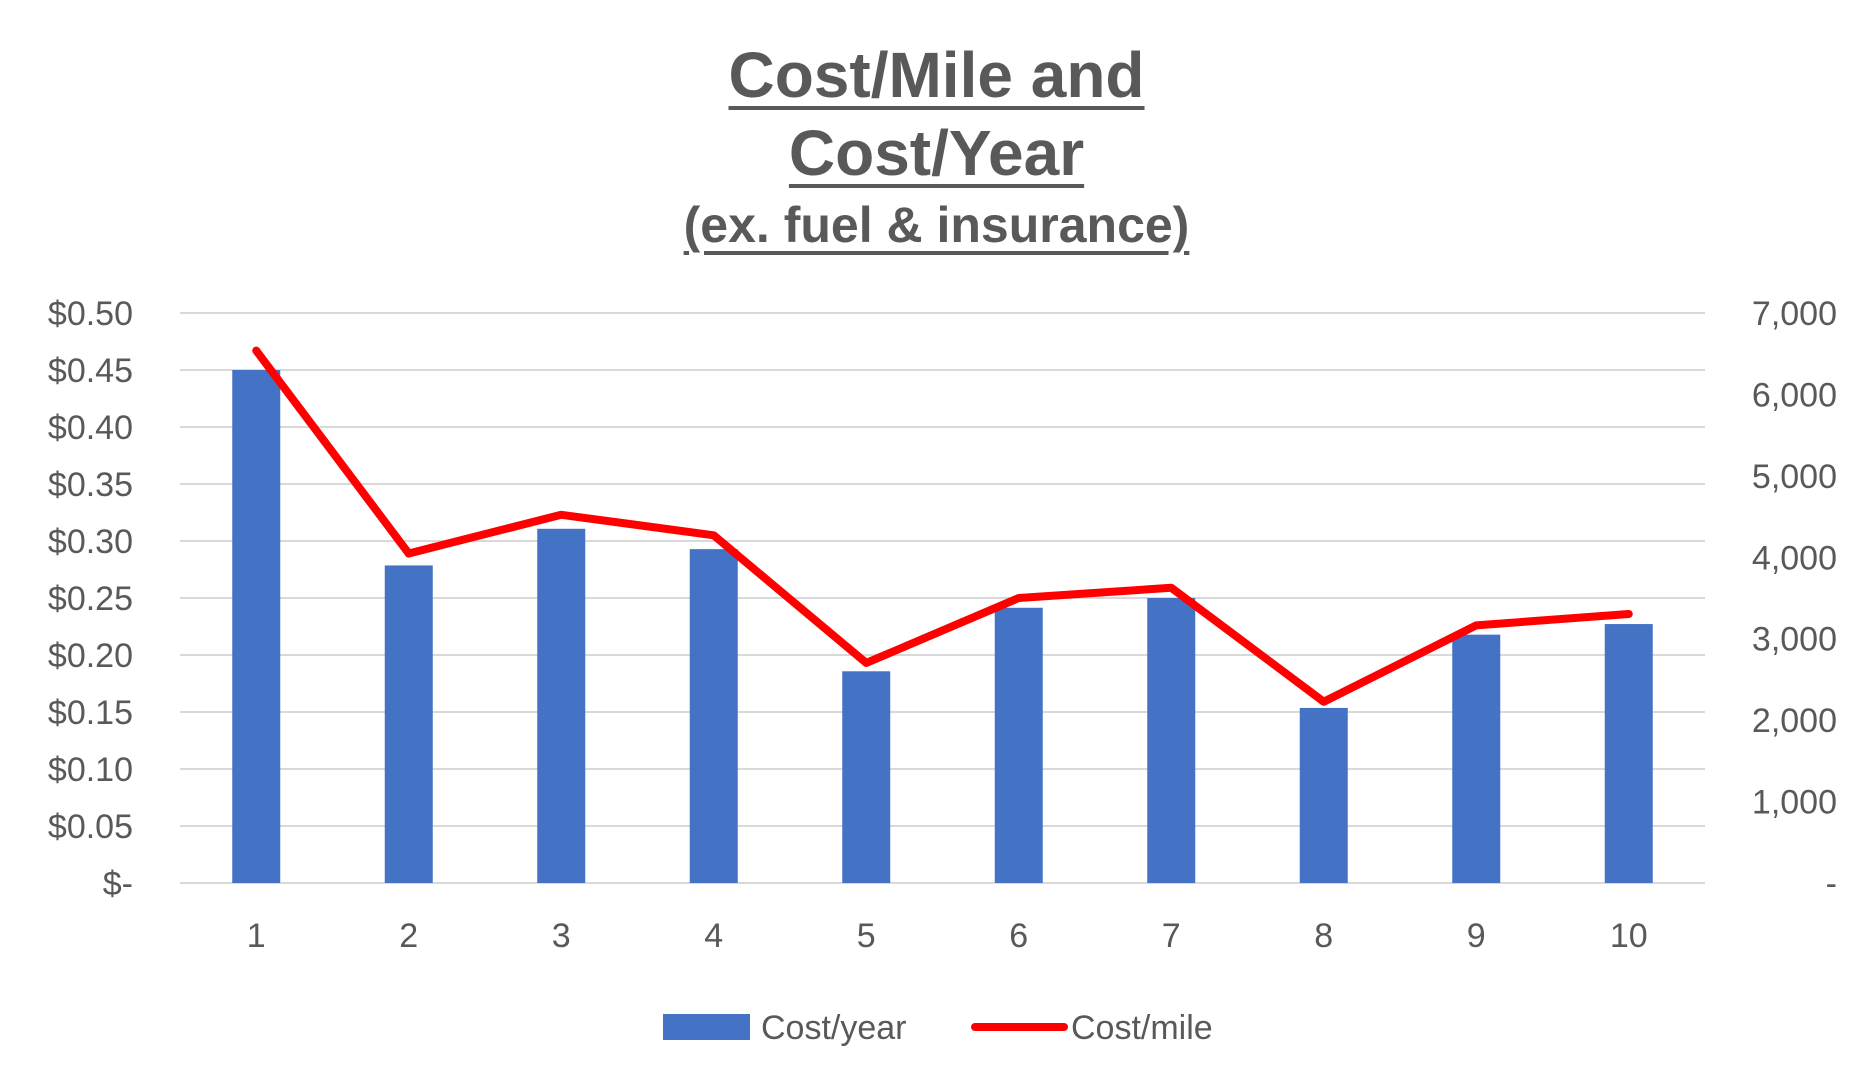 This screenshot has width=1873, height=1088. I want to click on right-axis-tick-label: 2,000, so click(1794, 721).